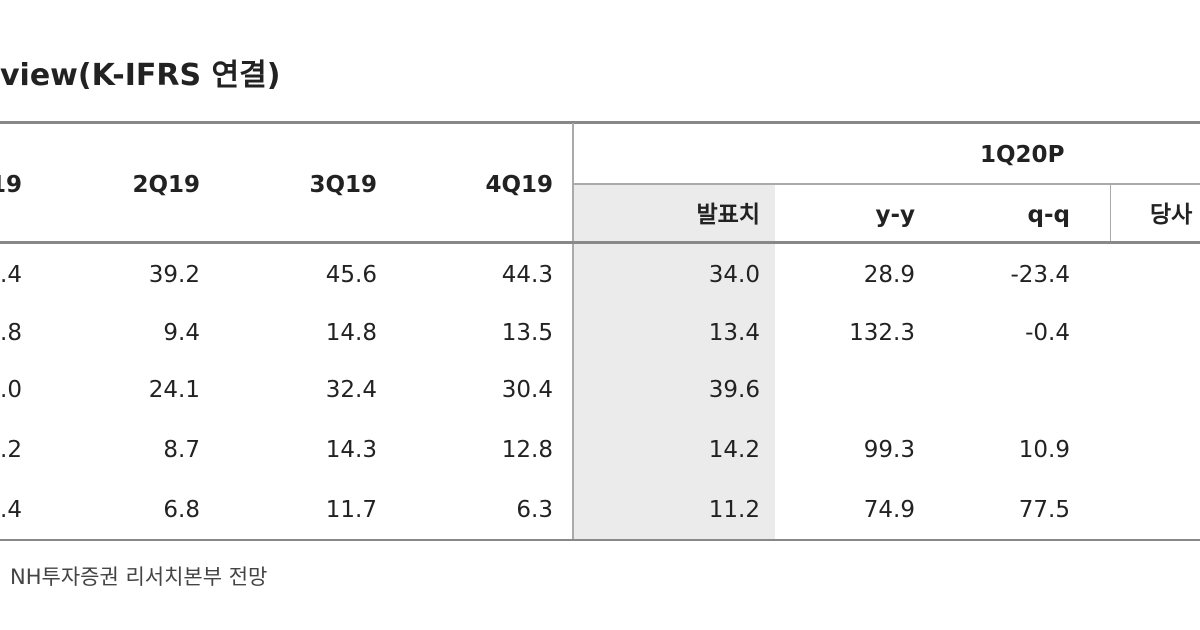 The height and width of the screenshot is (630, 1200). I want to click on table-title: view(K-IFRS 연결), so click(140, 75).